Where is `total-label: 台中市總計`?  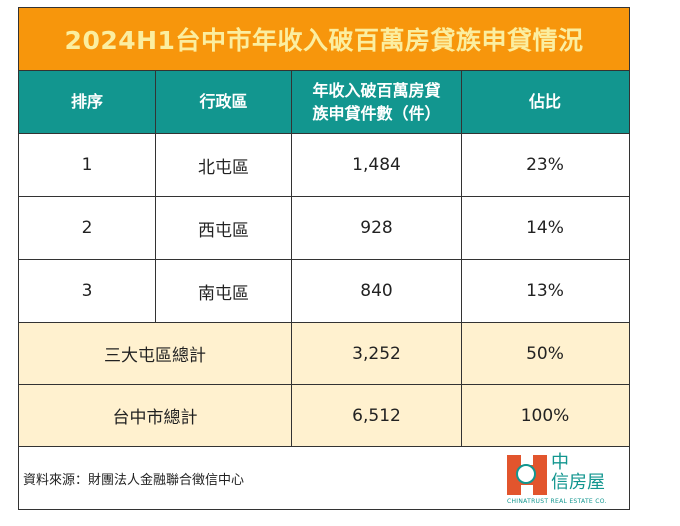 total-label: 台中市總計 is located at coordinates (155, 415).